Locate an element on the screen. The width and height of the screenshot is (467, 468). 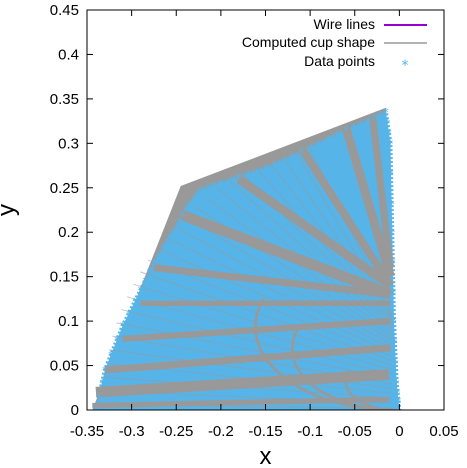
x-tick-label: -0.1 is located at coordinates (310, 431).